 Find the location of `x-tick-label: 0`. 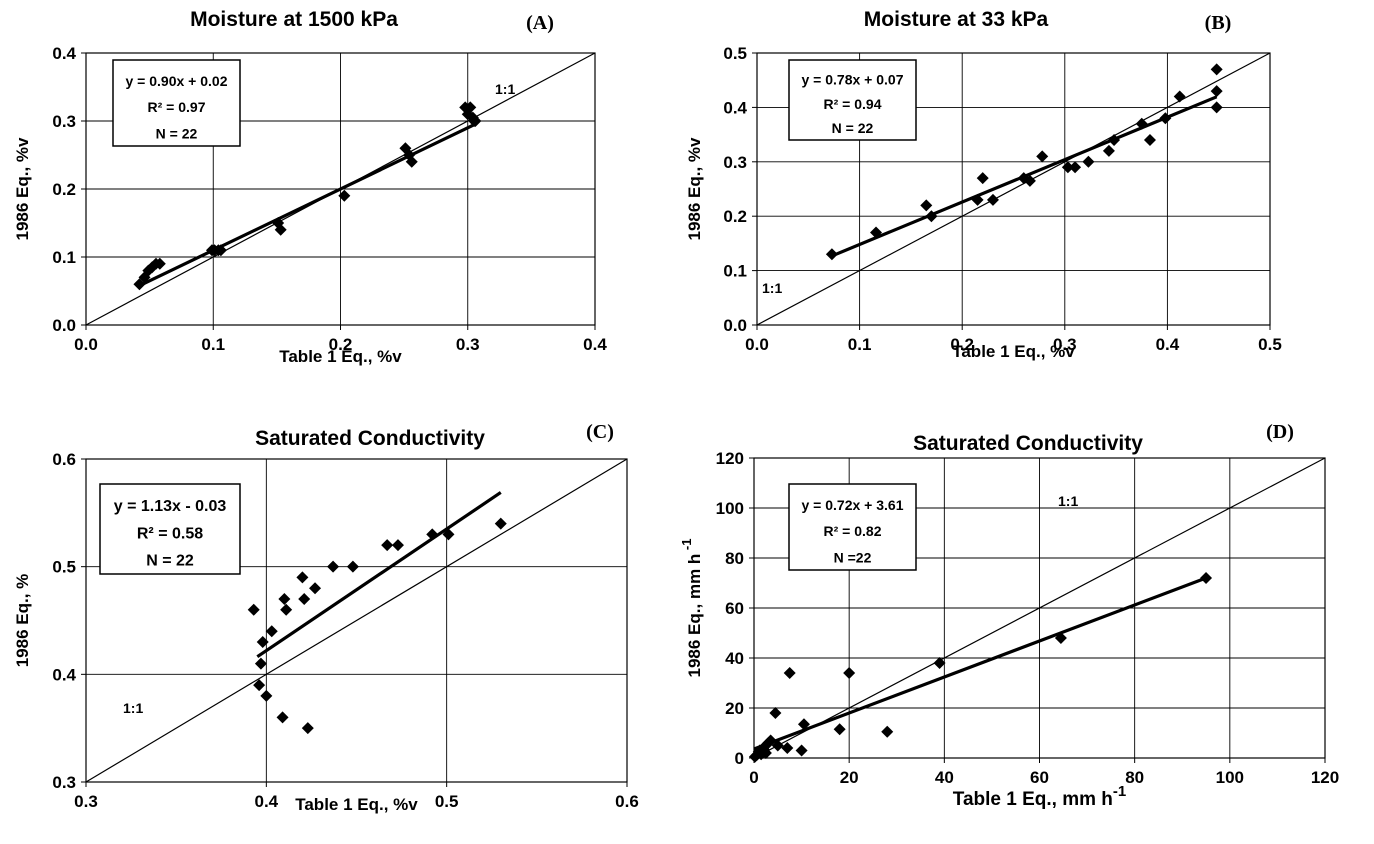

x-tick-label: 0 is located at coordinates (753, 777).